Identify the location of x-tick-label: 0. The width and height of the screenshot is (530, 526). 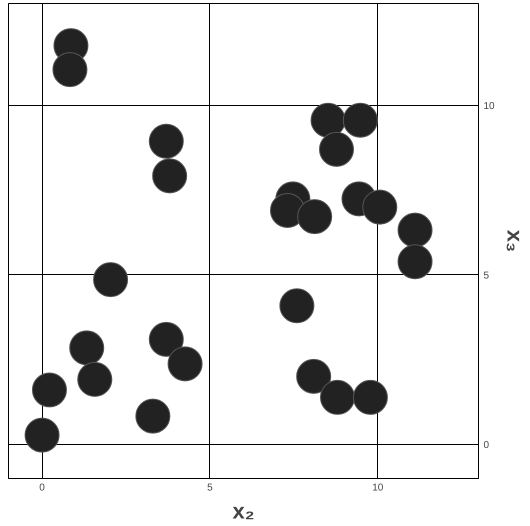
(42, 488).